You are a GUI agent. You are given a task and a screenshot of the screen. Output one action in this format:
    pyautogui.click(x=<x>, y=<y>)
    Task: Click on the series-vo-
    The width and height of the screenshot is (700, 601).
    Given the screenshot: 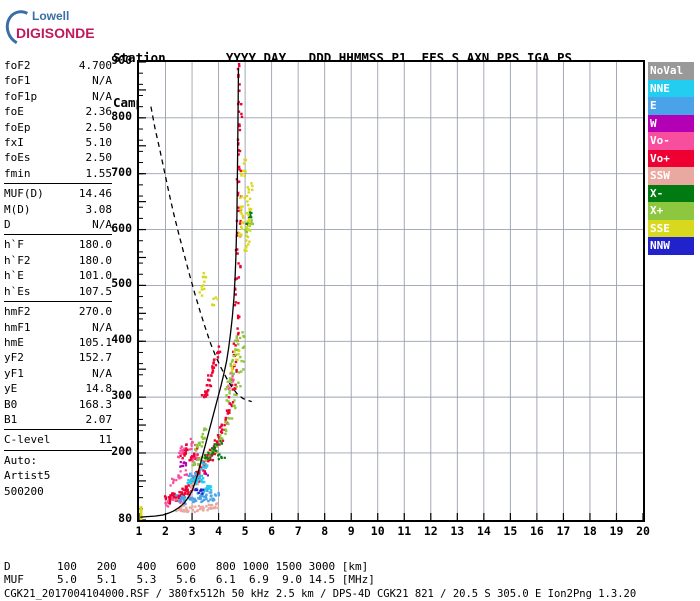 What is the action you would take?
    pyautogui.click(x=199, y=440)
    